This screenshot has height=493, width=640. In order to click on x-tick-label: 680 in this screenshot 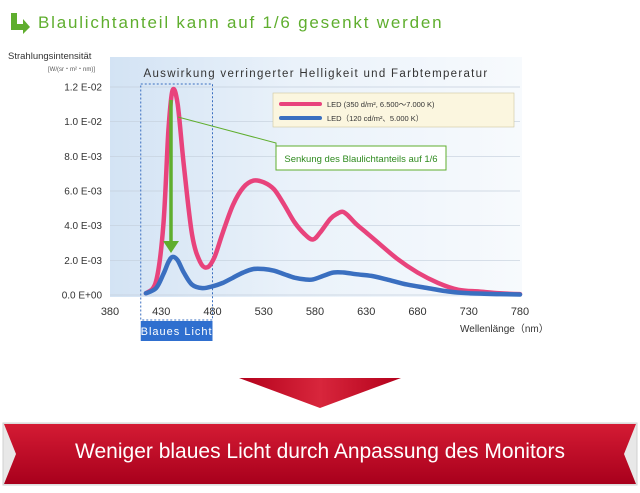, I will do `click(417, 312)`.